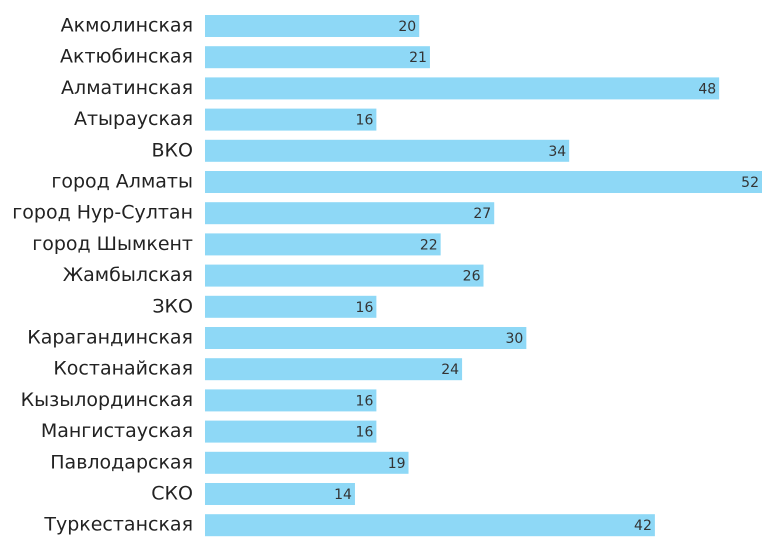 This screenshot has height=540, width=762. I want to click on value-label: 34, so click(557, 152).